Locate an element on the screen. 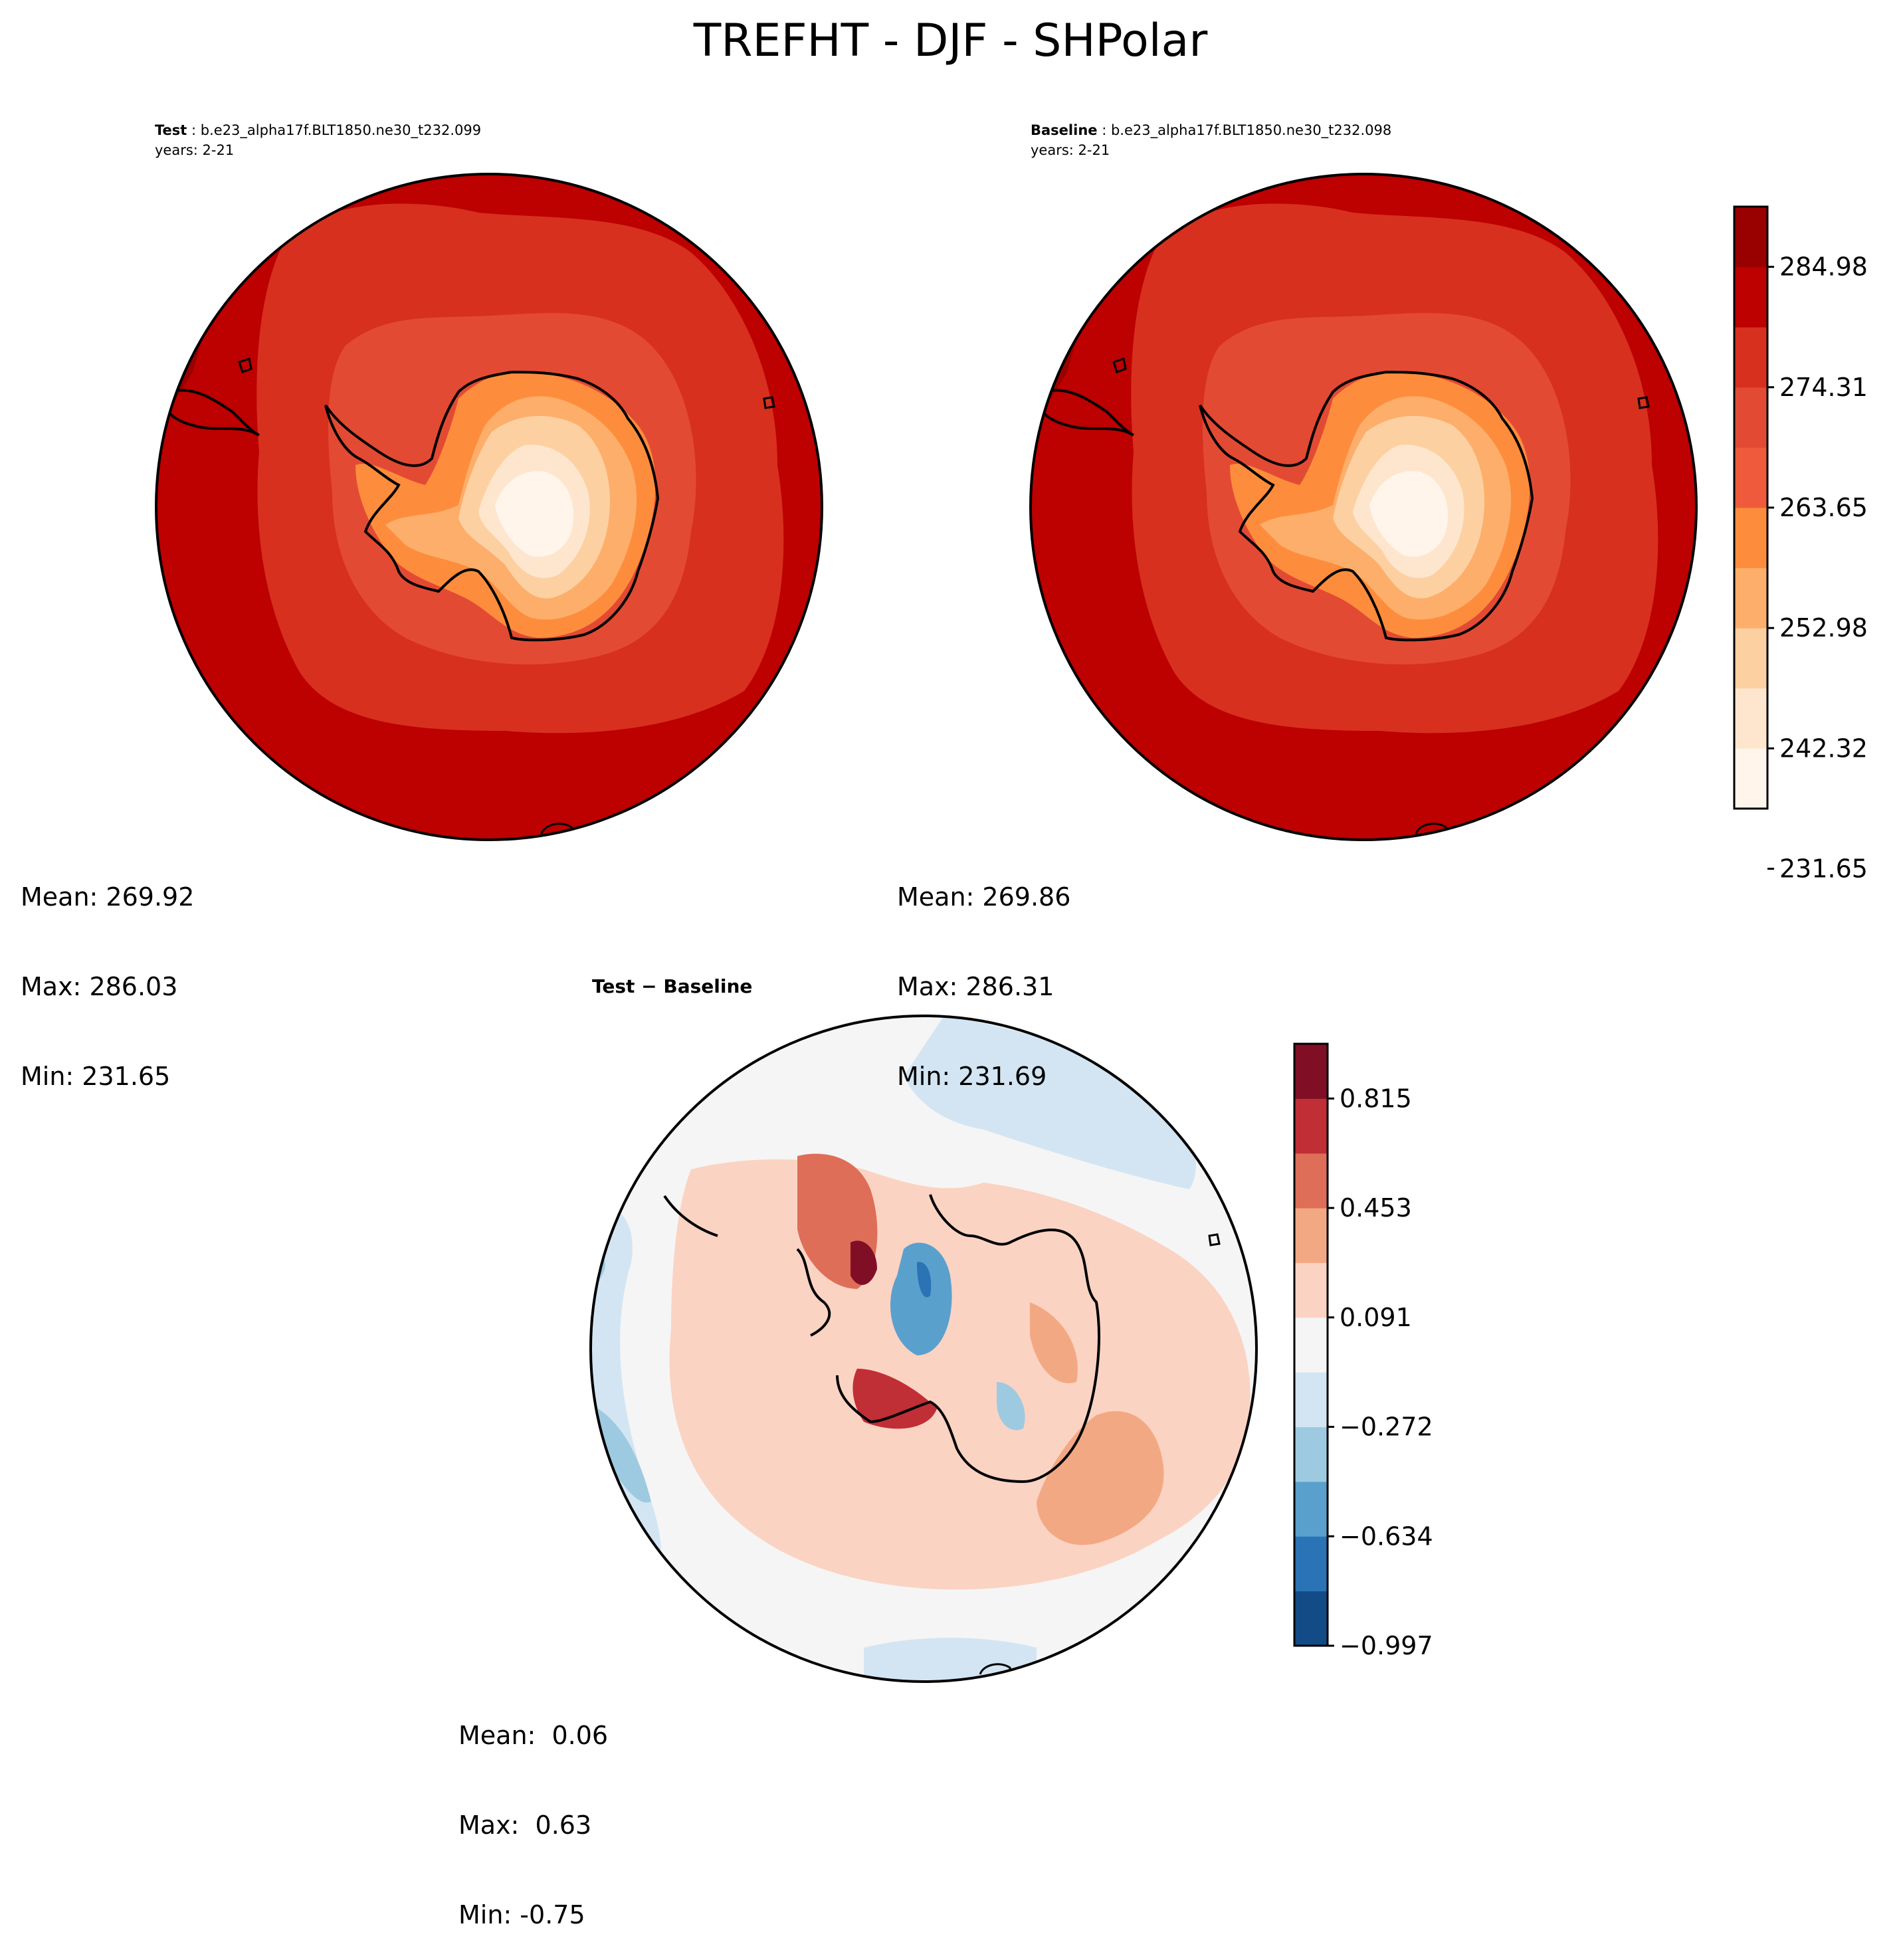 This screenshot has height=1960, width=1901. diff-neg-north is located at coordinates (1050, 1103).